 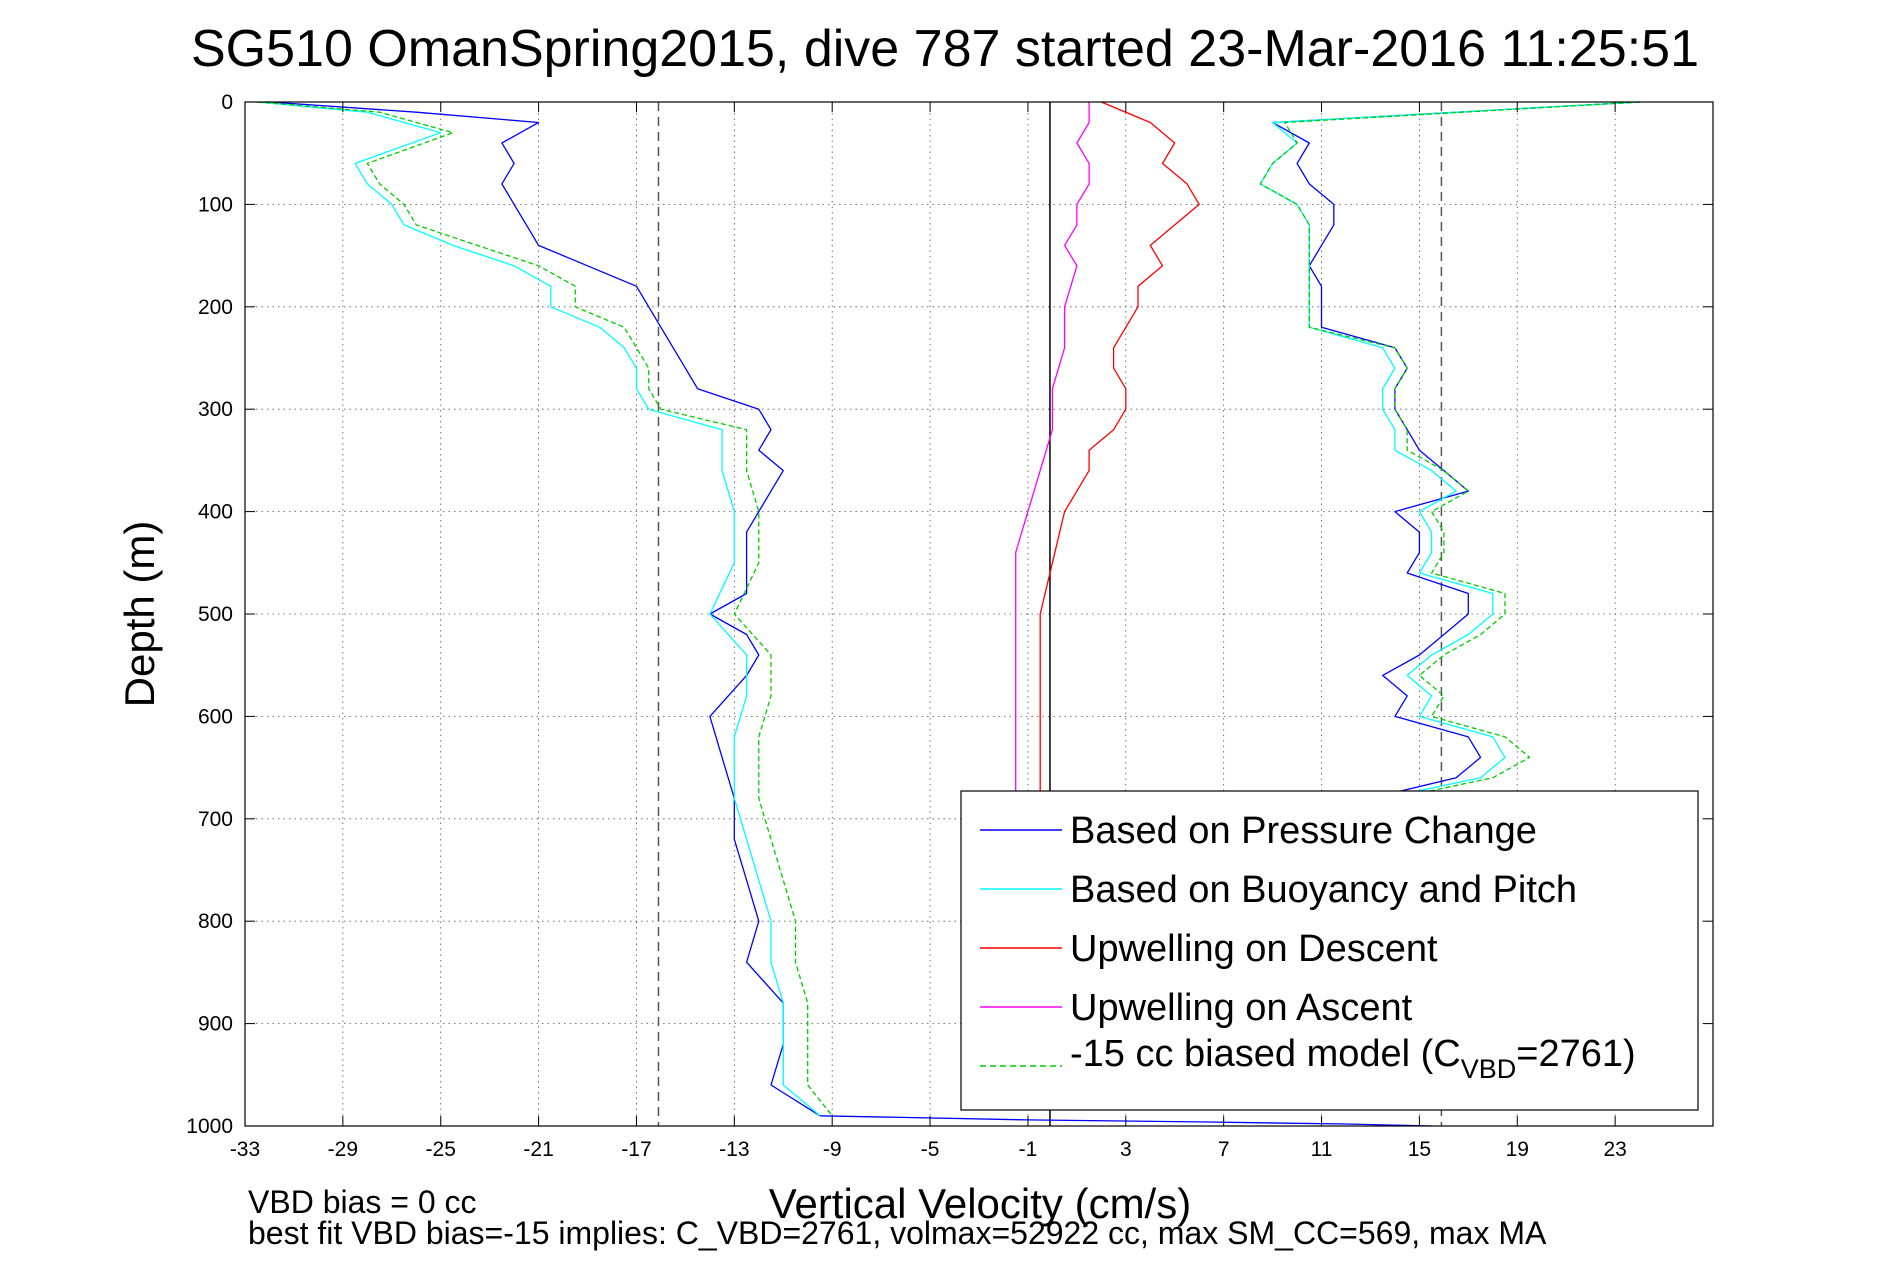 What do you see at coordinates (343, 1149) in the screenshot?
I see `x-tick-label: -29` at bounding box center [343, 1149].